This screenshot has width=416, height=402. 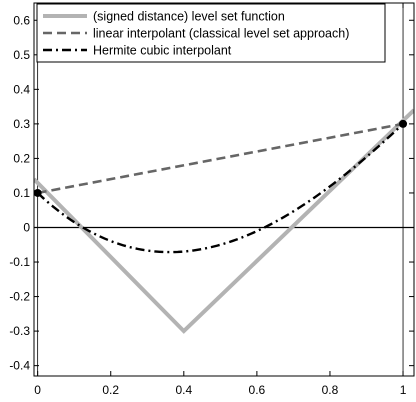 What do you see at coordinates (19, 366) in the screenshot?
I see `y-tick-label: -0.4` at bounding box center [19, 366].